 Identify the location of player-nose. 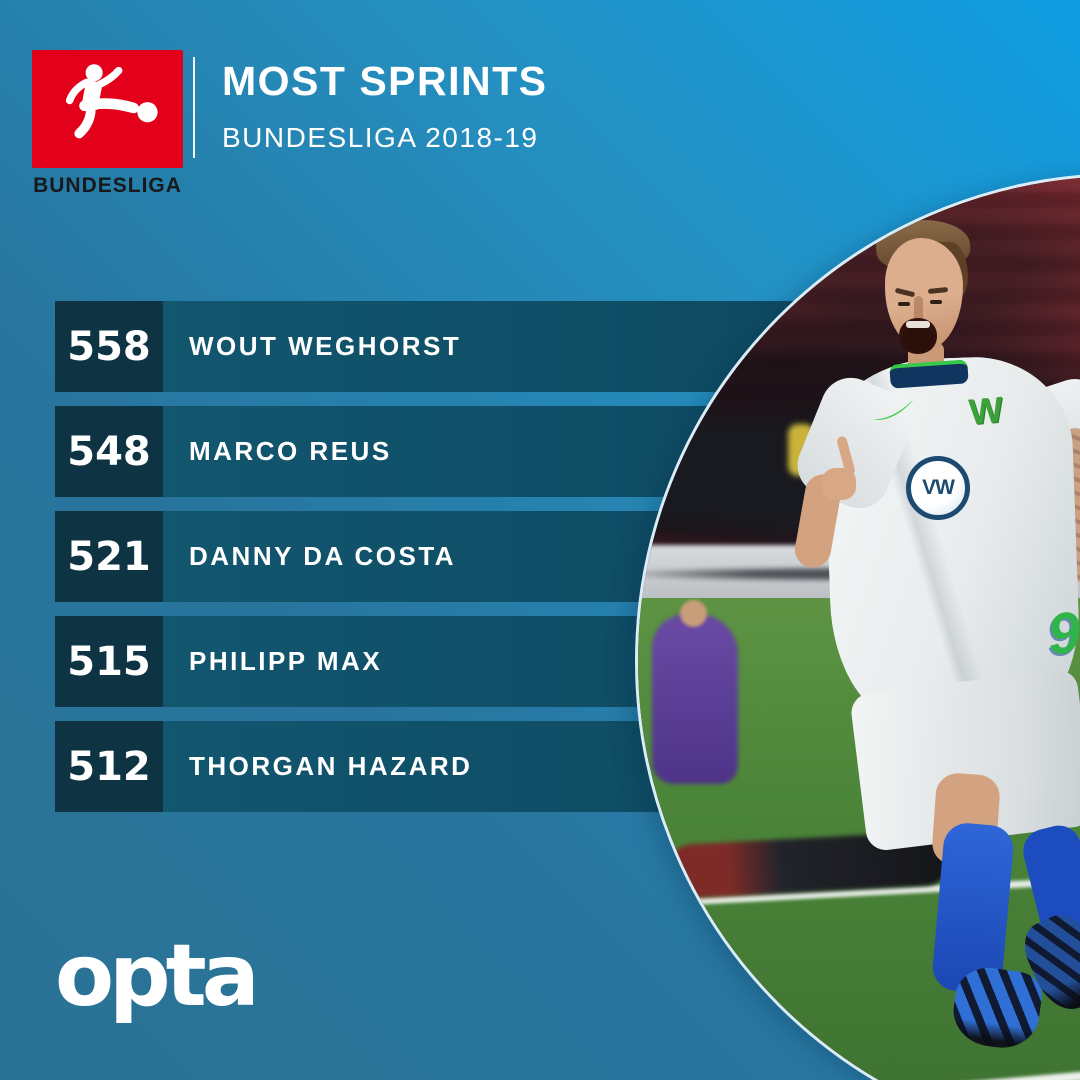
(918, 309).